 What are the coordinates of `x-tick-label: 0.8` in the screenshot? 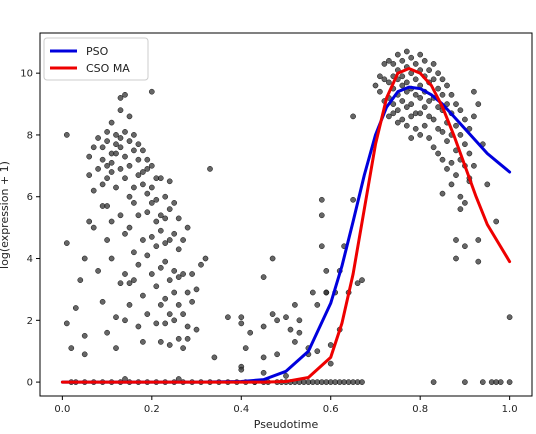 It's located at (420, 409).